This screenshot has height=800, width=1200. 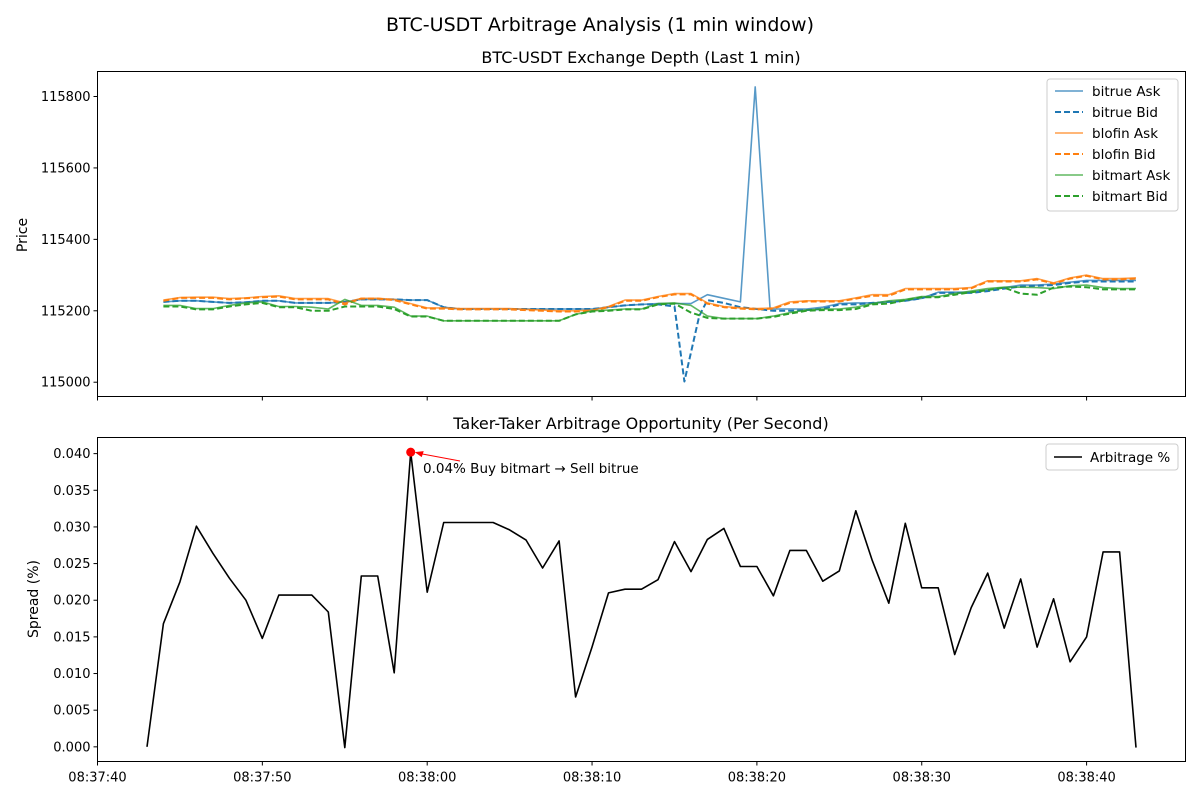 I want to click on arbitrage-y-tick-label: 0.040, so click(x=71, y=454).